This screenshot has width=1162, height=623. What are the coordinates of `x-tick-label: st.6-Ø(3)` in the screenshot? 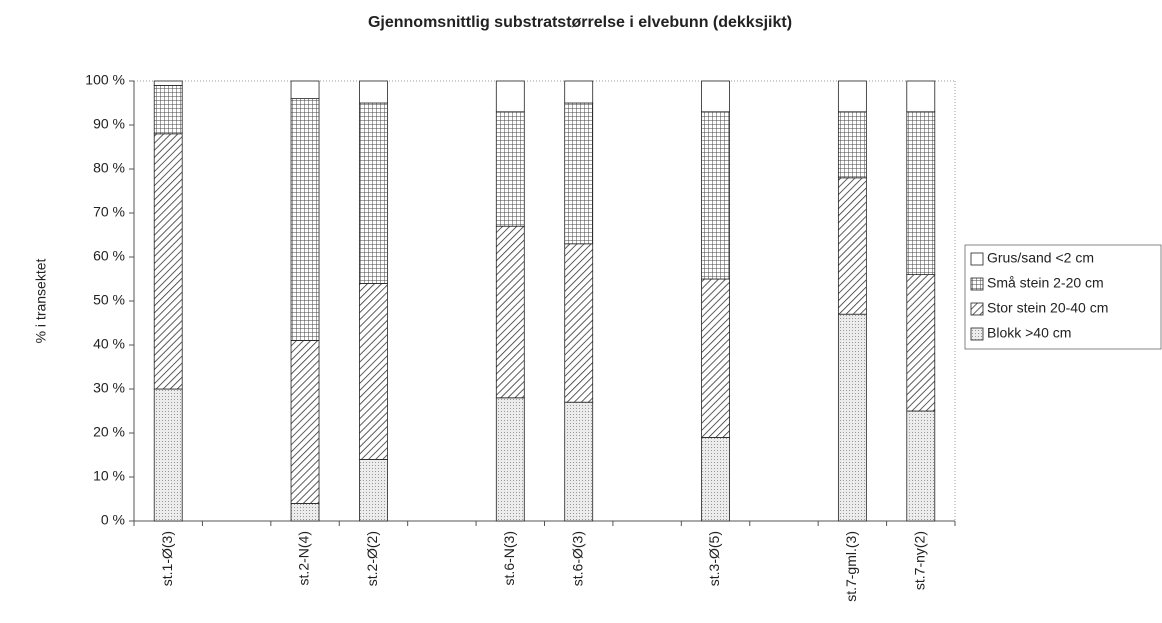 It's located at (577, 558).